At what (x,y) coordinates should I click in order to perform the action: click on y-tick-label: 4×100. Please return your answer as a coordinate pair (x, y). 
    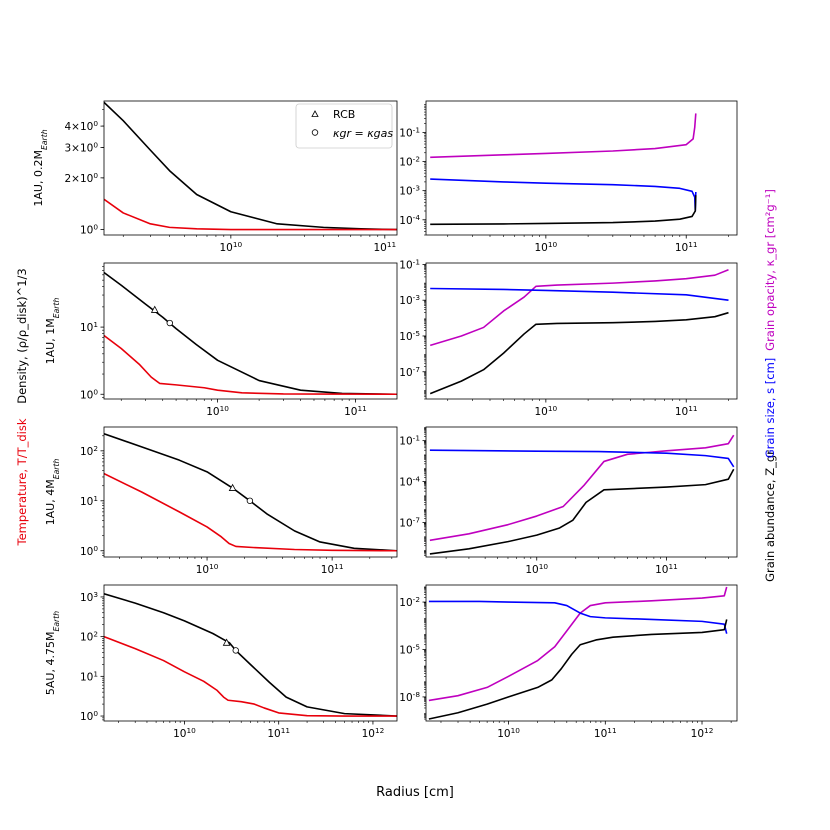
    Looking at the image, I should click on (81, 126).